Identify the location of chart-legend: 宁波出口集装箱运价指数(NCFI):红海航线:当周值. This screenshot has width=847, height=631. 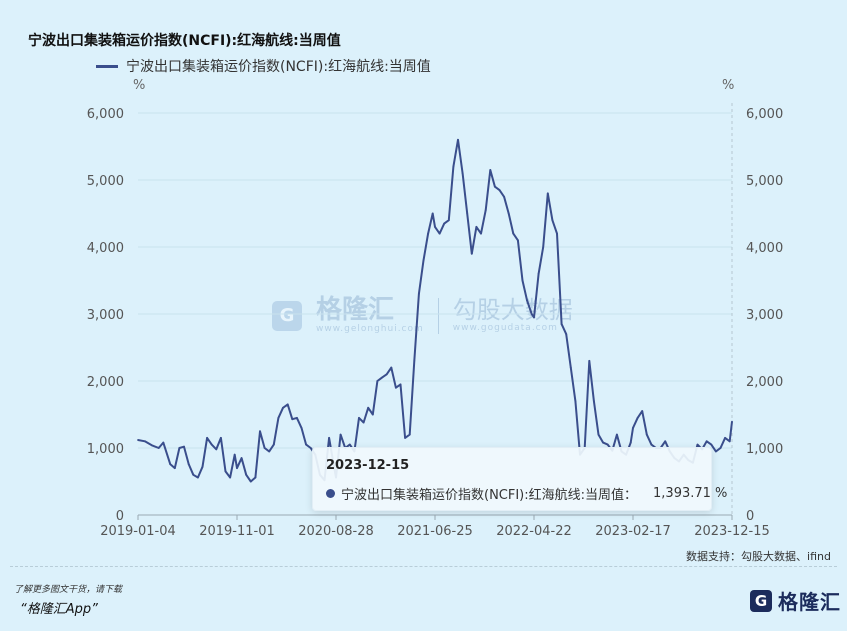
(263, 66).